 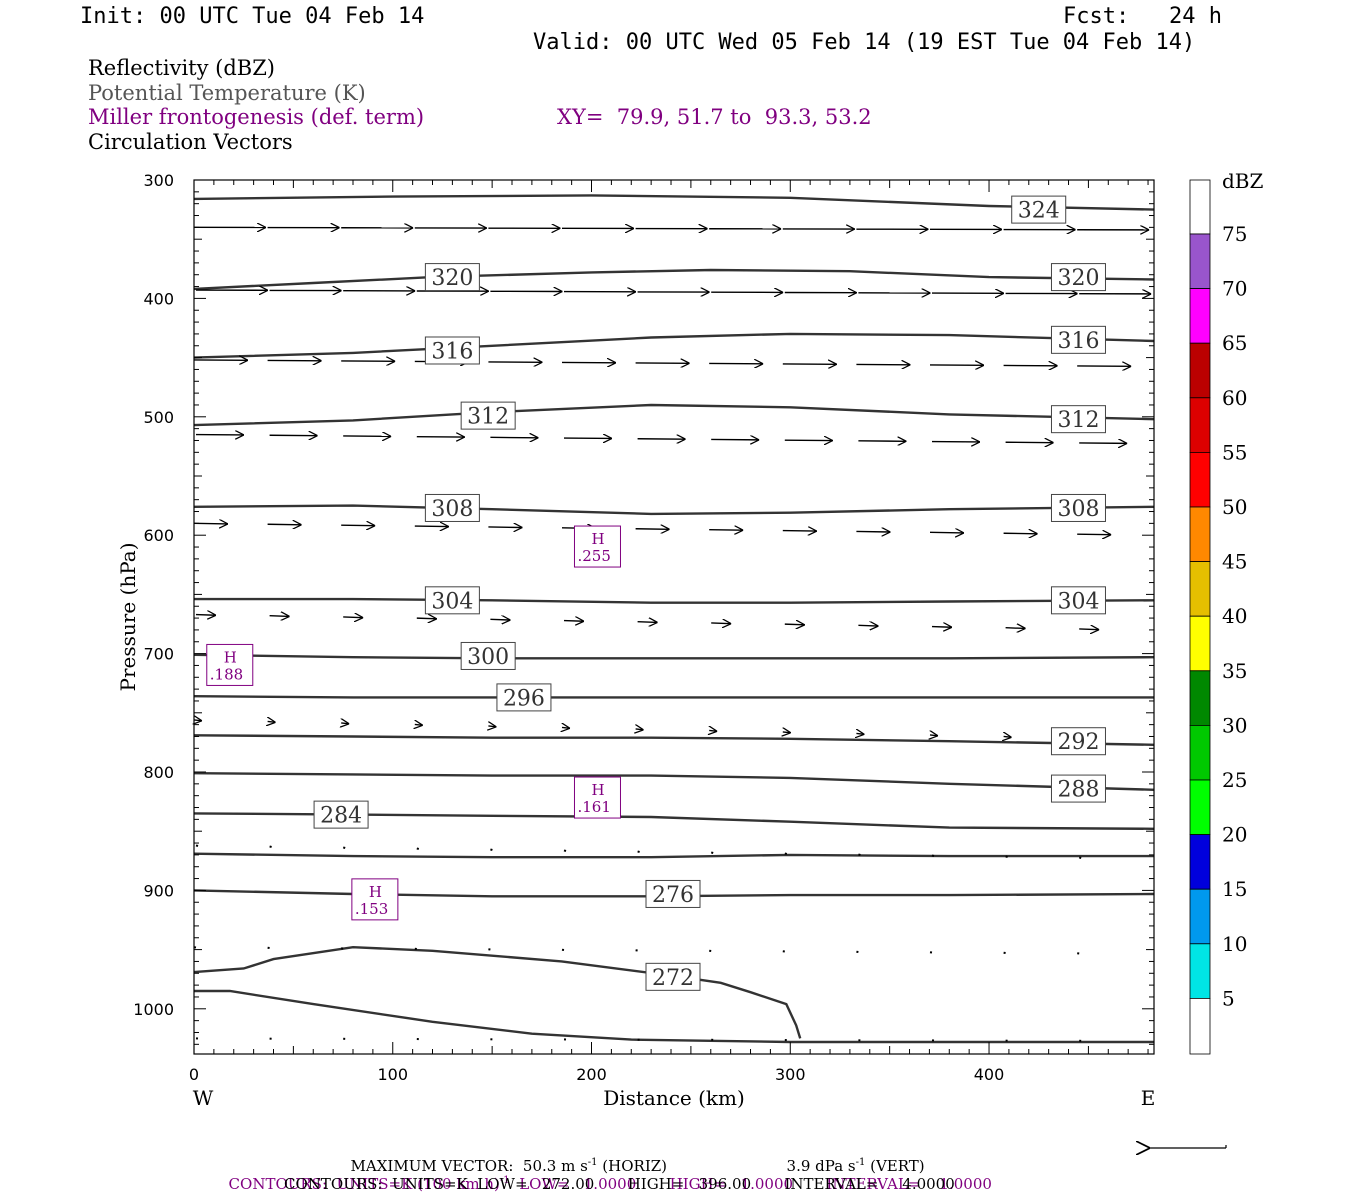 What do you see at coordinates (1234, 289) in the screenshot?
I see `colorbar-label: 70` at bounding box center [1234, 289].